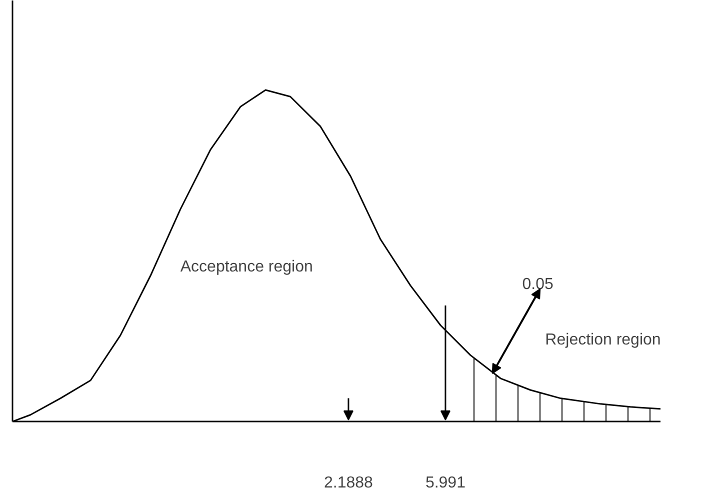  What do you see at coordinates (603, 340) in the screenshot?
I see `annotation: Rejection region` at bounding box center [603, 340].